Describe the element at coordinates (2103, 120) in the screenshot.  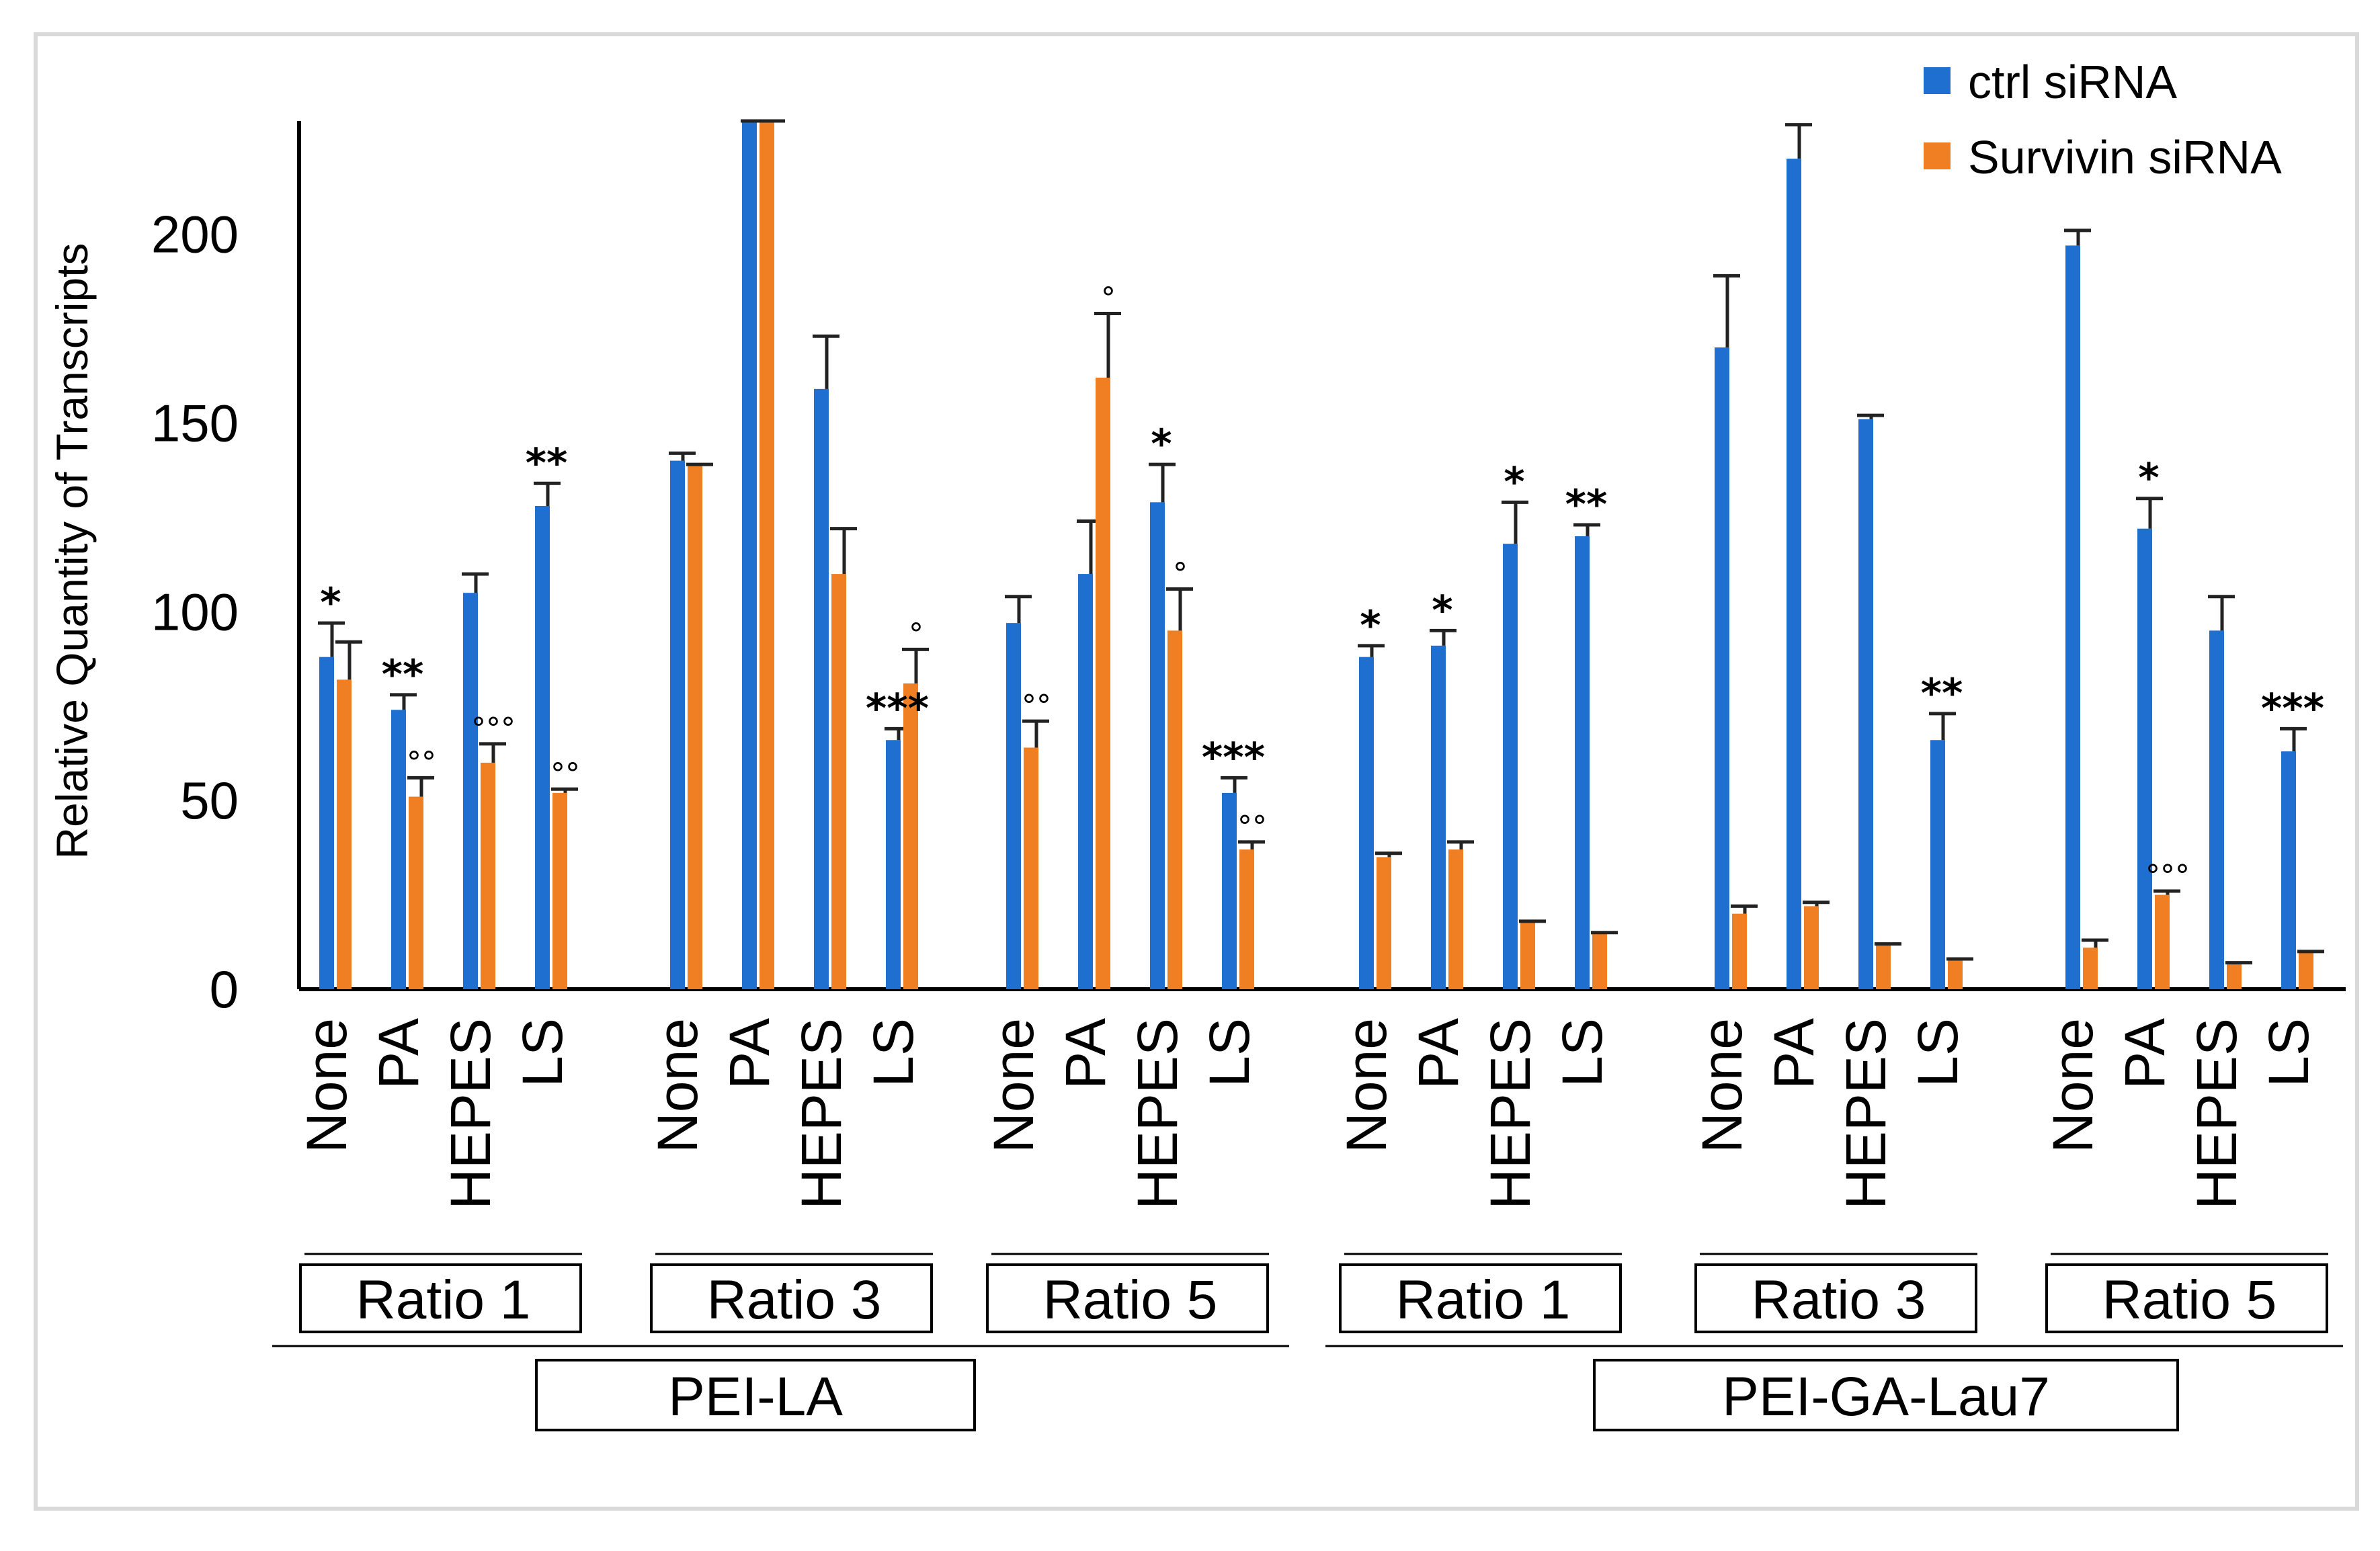
I see `legend: ctrl siRNA Survivin siRNA` at that location.